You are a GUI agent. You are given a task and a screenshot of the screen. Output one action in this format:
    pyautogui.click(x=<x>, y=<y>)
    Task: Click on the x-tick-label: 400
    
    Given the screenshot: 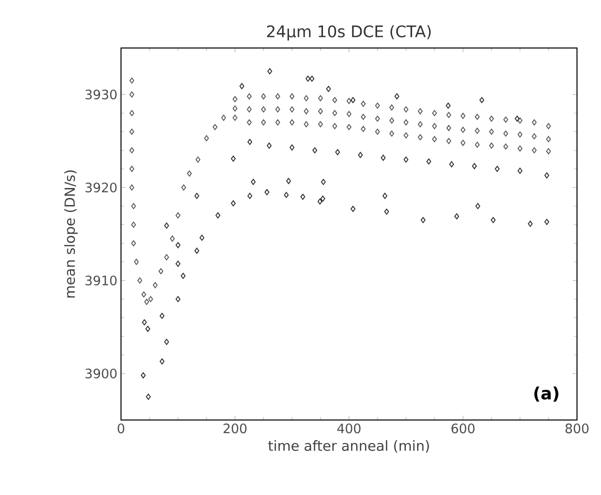 What is the action you would take?
    pyautogui.click(x=348, y=429)
    